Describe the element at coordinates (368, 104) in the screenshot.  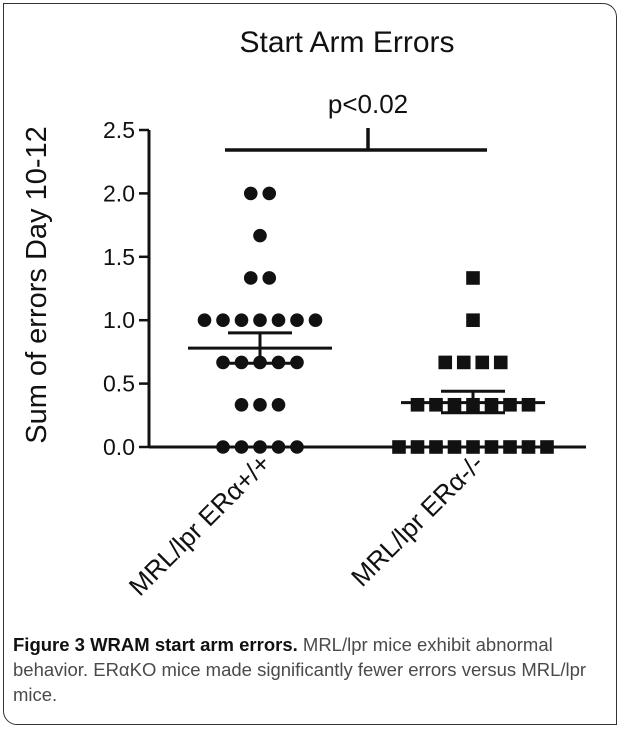
I see `p-value-annotation: p<0.02` at that location.